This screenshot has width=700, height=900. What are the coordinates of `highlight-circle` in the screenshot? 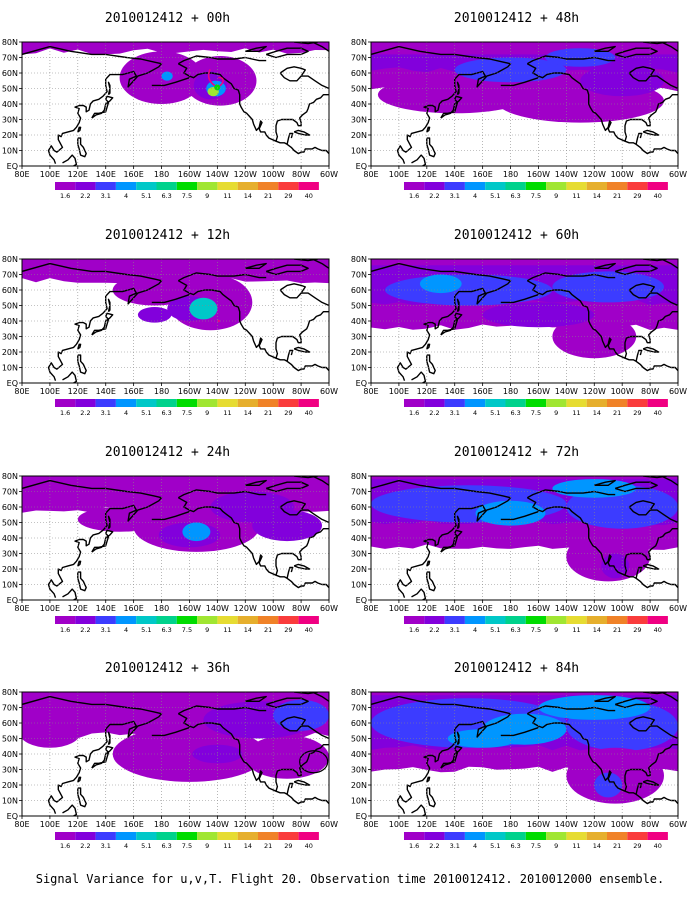 It's located at (314, 762).